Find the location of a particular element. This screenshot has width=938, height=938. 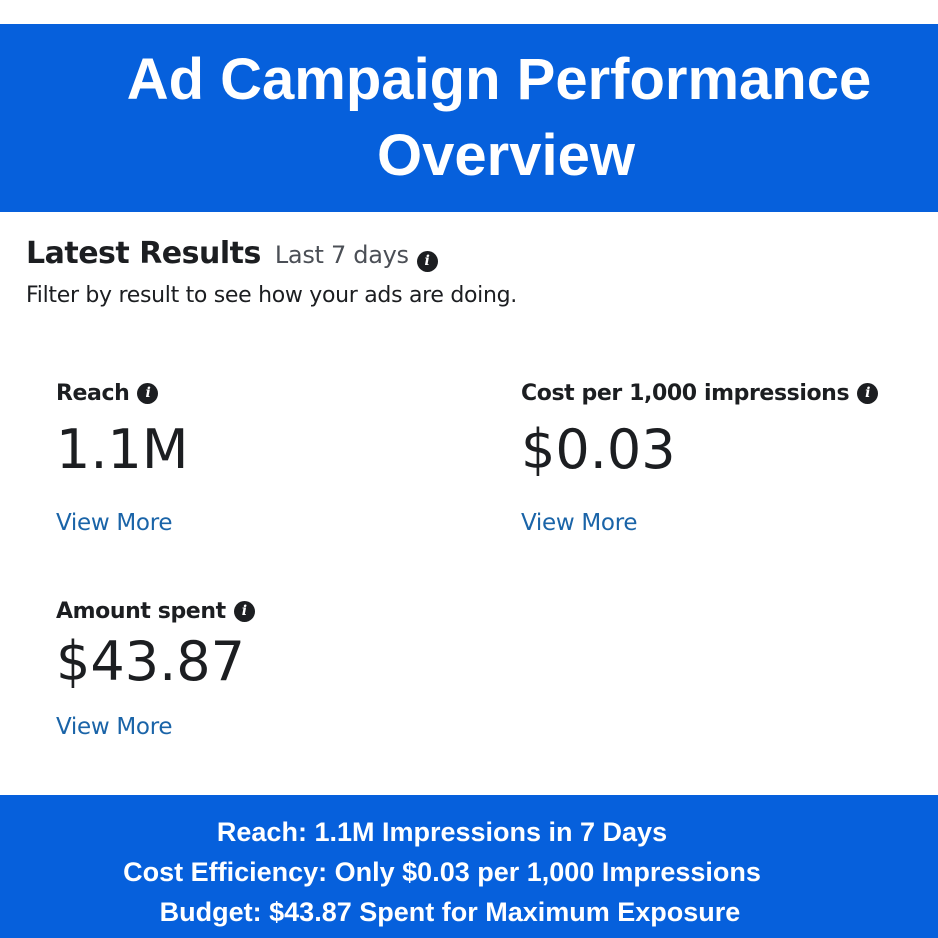

banner-title-line2: Overview is located at coordinates (506, 155).